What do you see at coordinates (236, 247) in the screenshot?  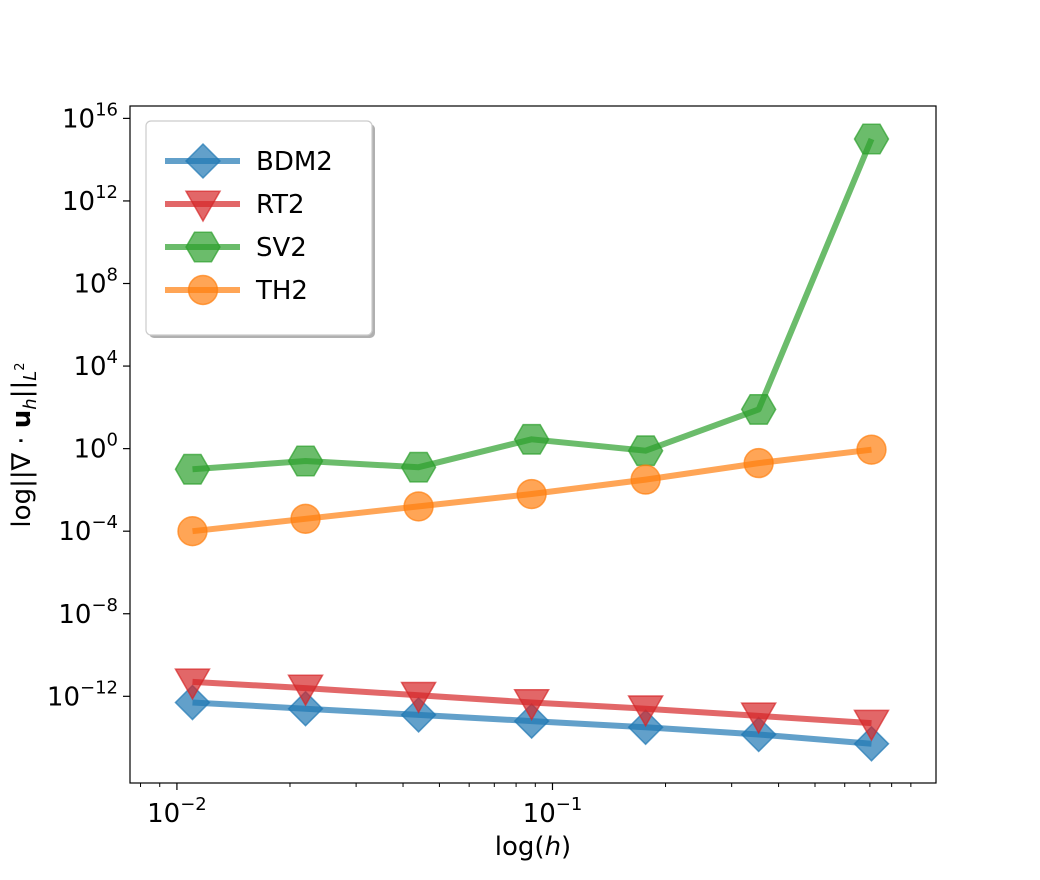 I see `legend-entry-sv2: SV2` at bounding box center [236, 247].